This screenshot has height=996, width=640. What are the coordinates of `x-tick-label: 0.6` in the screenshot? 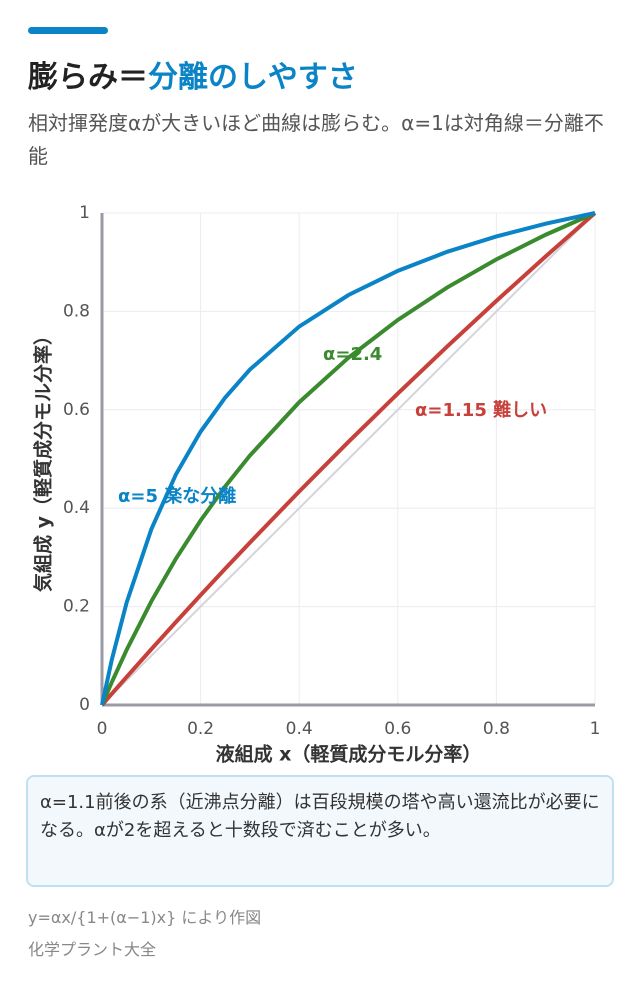 It's located at (397, 729).